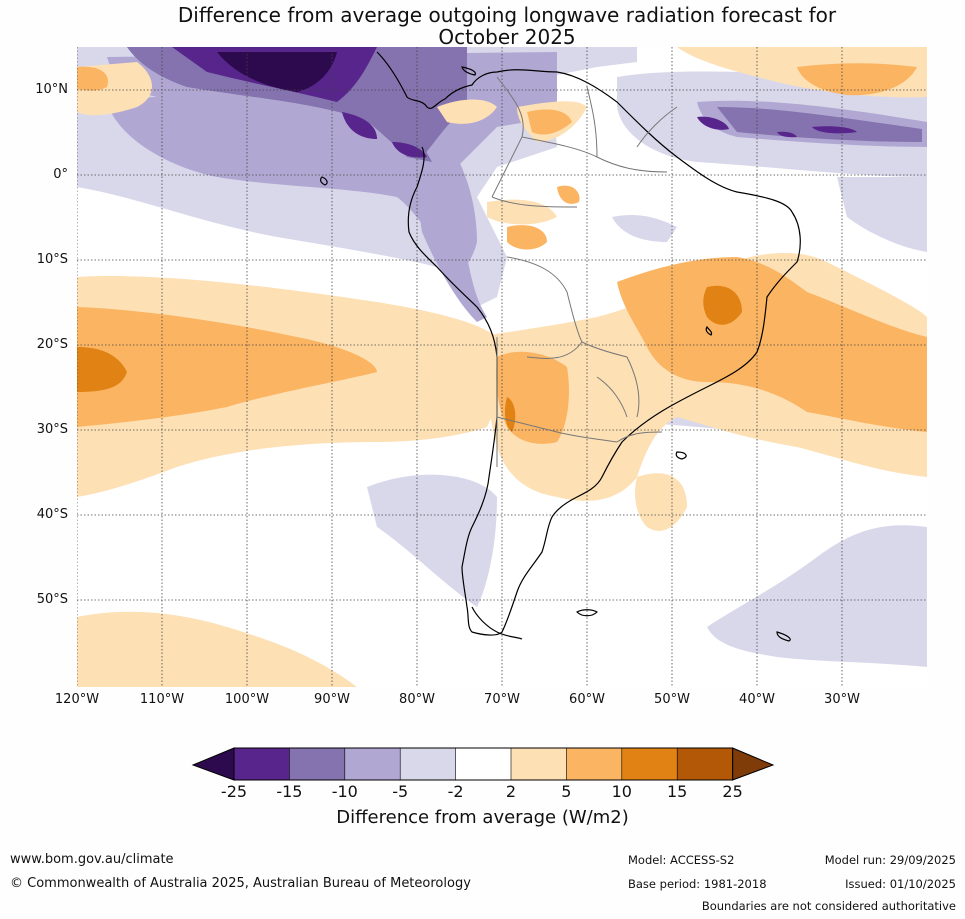 Image resolution: width=965 pixels, height=919 pixels. I want to click on colorbar-label: 15, so click(677, 791).